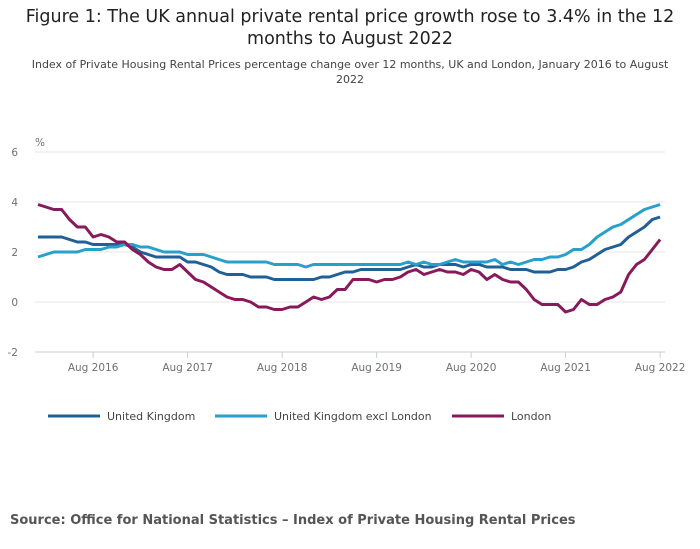 This screenshot has height=549, width=700. Describe the element at coordinates (14, 203) in the screenshot. I see `y-tick-label: 4` at that location.